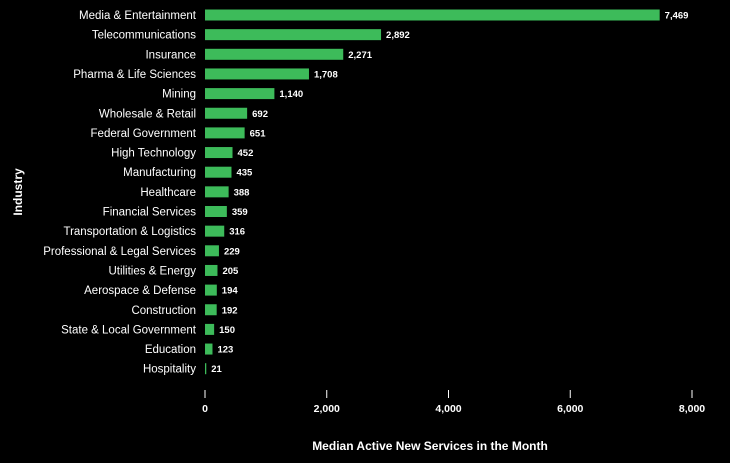  I want to click on category-label: Telecommunications, so click(144, 36).